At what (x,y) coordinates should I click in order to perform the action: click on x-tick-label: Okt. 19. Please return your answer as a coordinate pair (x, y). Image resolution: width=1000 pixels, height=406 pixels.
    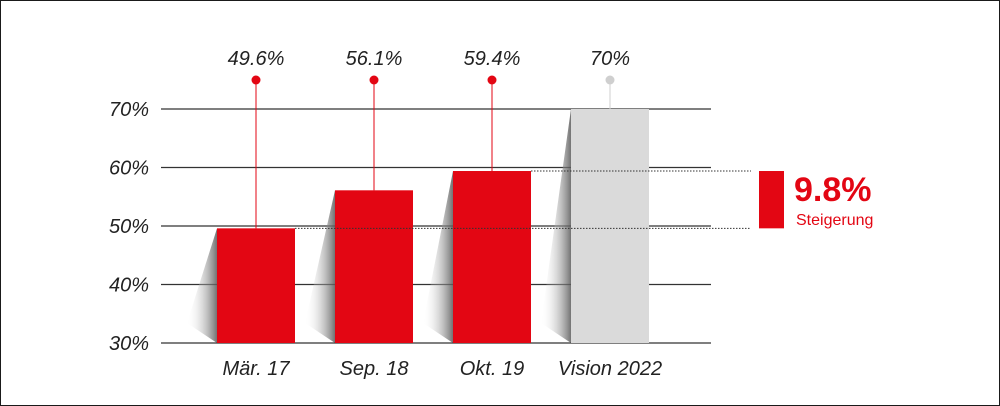
    Looking at the image, I should click on (492, 369).